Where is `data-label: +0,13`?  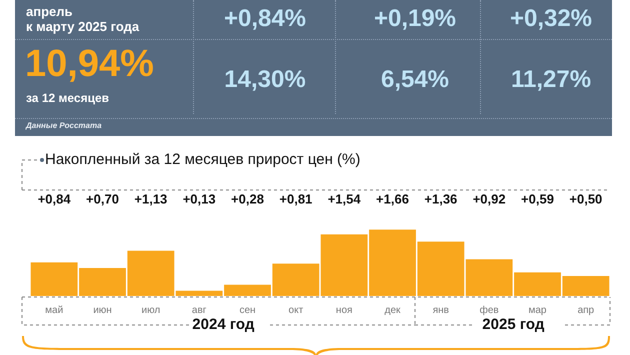 data-label: +0,13 is located at coordinates (199, 199).